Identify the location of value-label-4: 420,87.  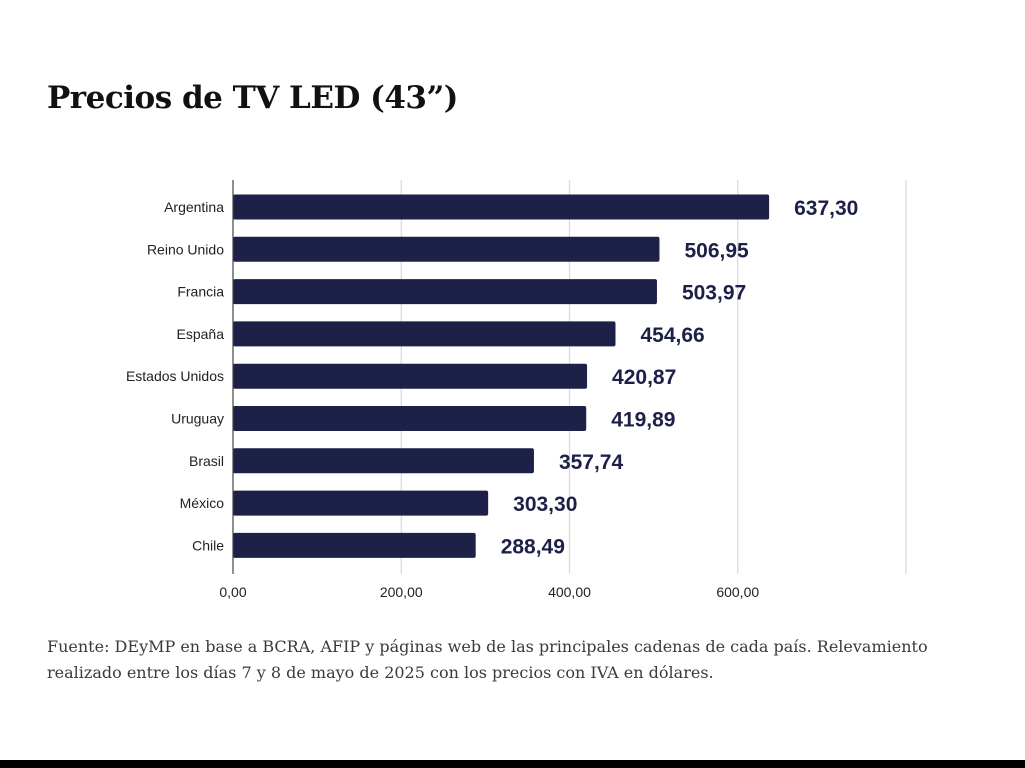
(644, 377).